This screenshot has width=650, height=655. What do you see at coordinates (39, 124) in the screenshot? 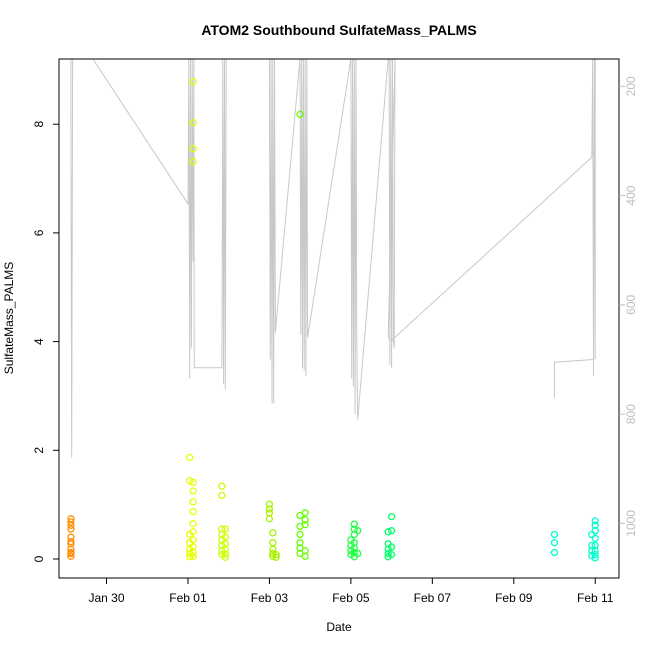
I see `y-tick-label: 8` at bounding box center [39, 124].